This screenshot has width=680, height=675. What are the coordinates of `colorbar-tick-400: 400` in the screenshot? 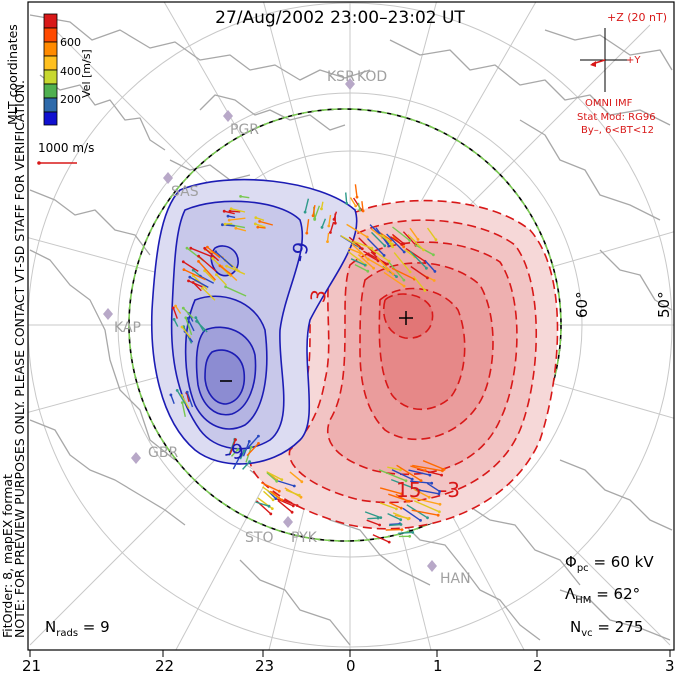 It's located at (70, 71).